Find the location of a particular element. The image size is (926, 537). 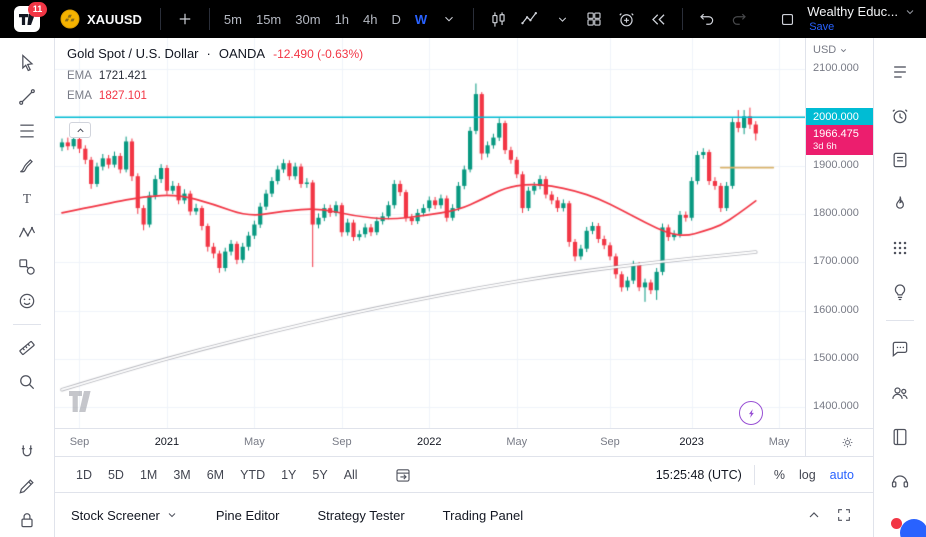

symbol-search-button: XAUUSD is located at coordinates (103, 19).